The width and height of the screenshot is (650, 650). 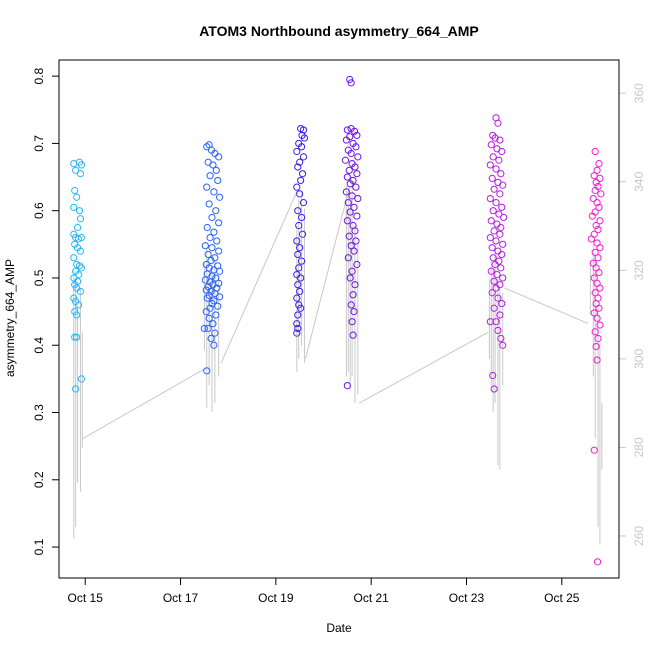 What do you see at coordinates (39, 75) in the screenshot?
I see `y-tick-label-7: 0.8` at bounding box center [39, 75].